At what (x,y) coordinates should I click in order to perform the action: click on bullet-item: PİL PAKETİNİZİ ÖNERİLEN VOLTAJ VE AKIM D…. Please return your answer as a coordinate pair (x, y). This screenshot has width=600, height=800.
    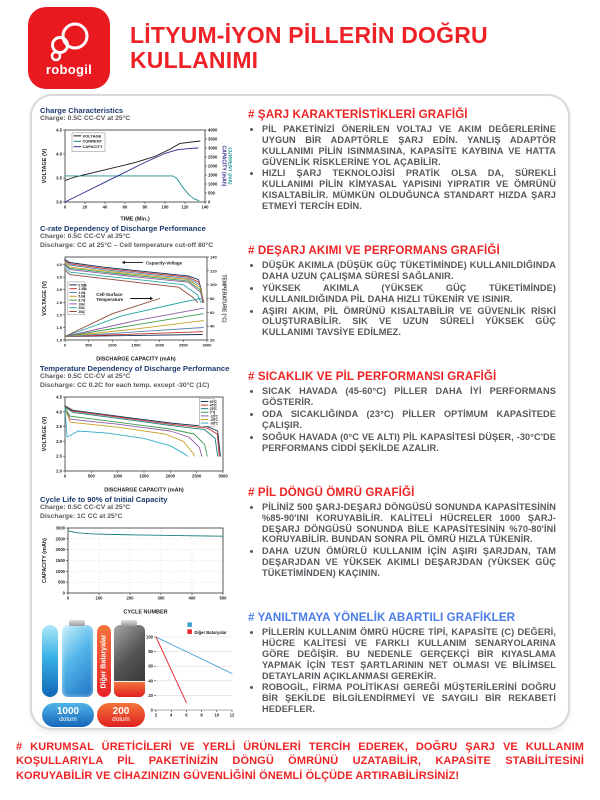
    Looking at the image, I should click on (409, 145).